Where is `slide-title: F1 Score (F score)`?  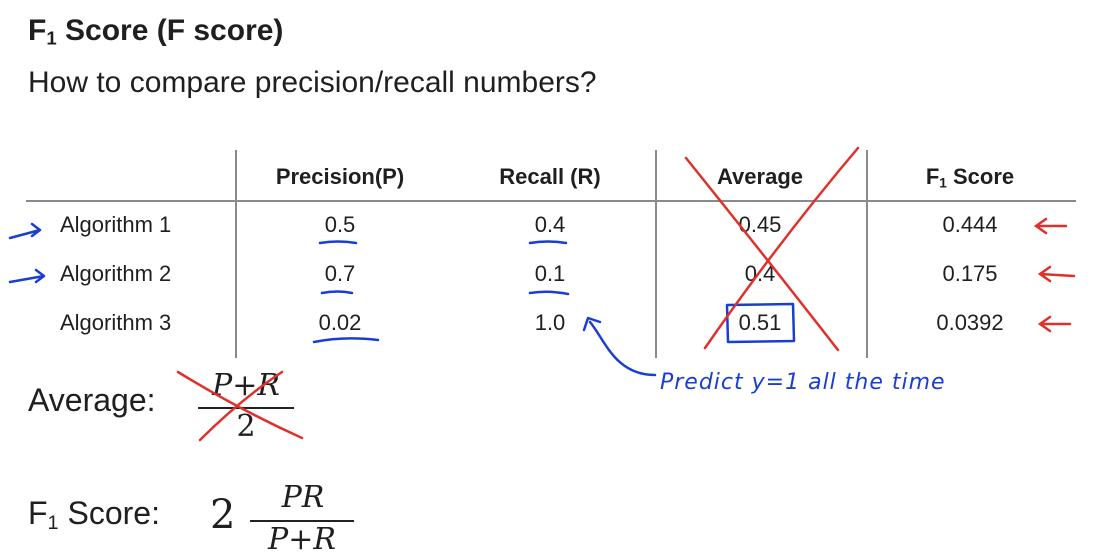
slide-title: F1 Score (F score) is located at coordinates (155, 31).